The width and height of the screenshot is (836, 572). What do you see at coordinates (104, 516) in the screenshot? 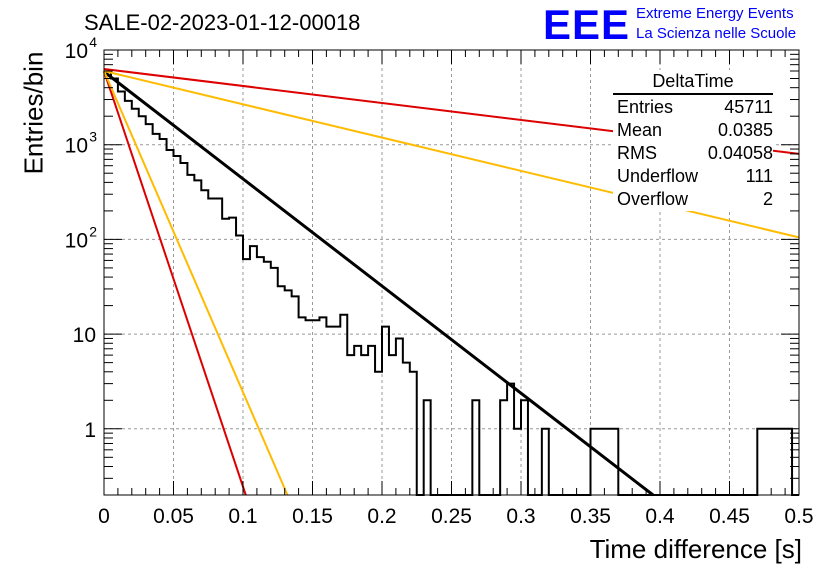
I see `x-tick-label: 0` at bounding box center [104, 516].